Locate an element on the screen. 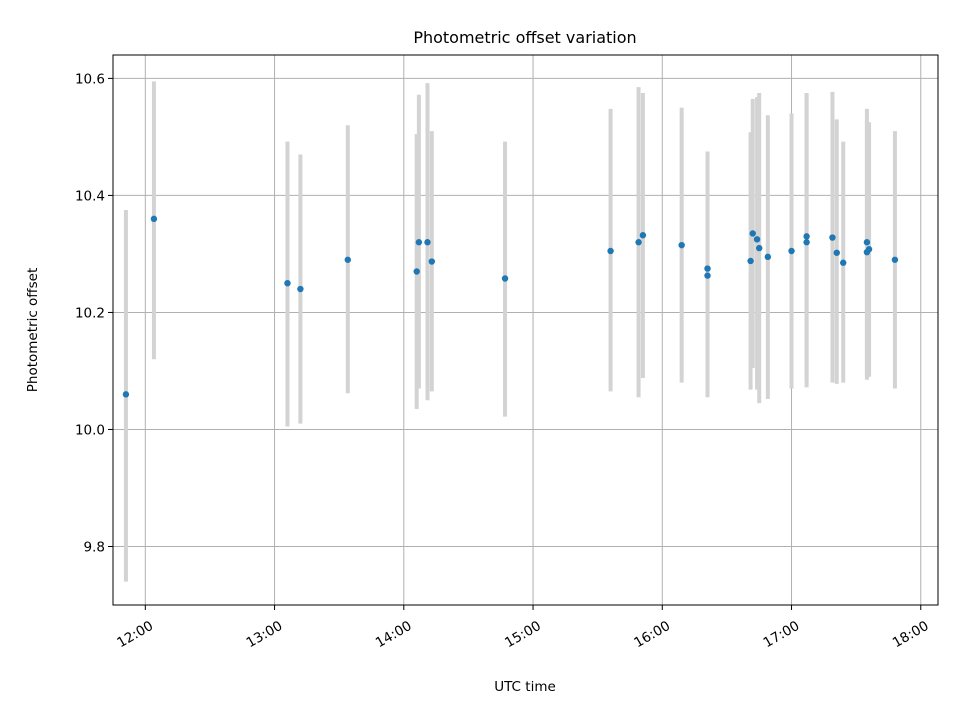 The height and width of the screenshot is (720, 960). y-tick-label: 10.4 is located at coordinates (90, 196).